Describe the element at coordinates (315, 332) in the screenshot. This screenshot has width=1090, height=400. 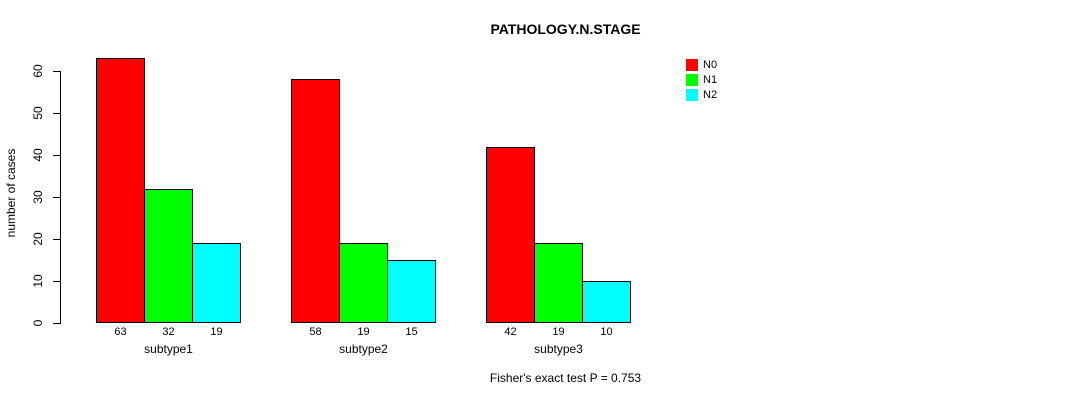
I see `bar-value-label: 58` at that location.